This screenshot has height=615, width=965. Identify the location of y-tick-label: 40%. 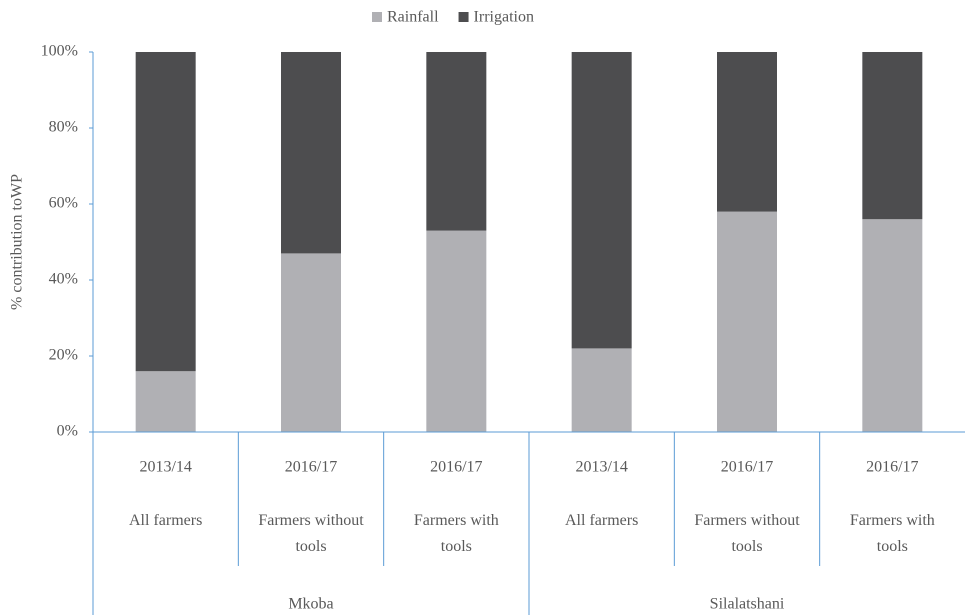
(63, 279).